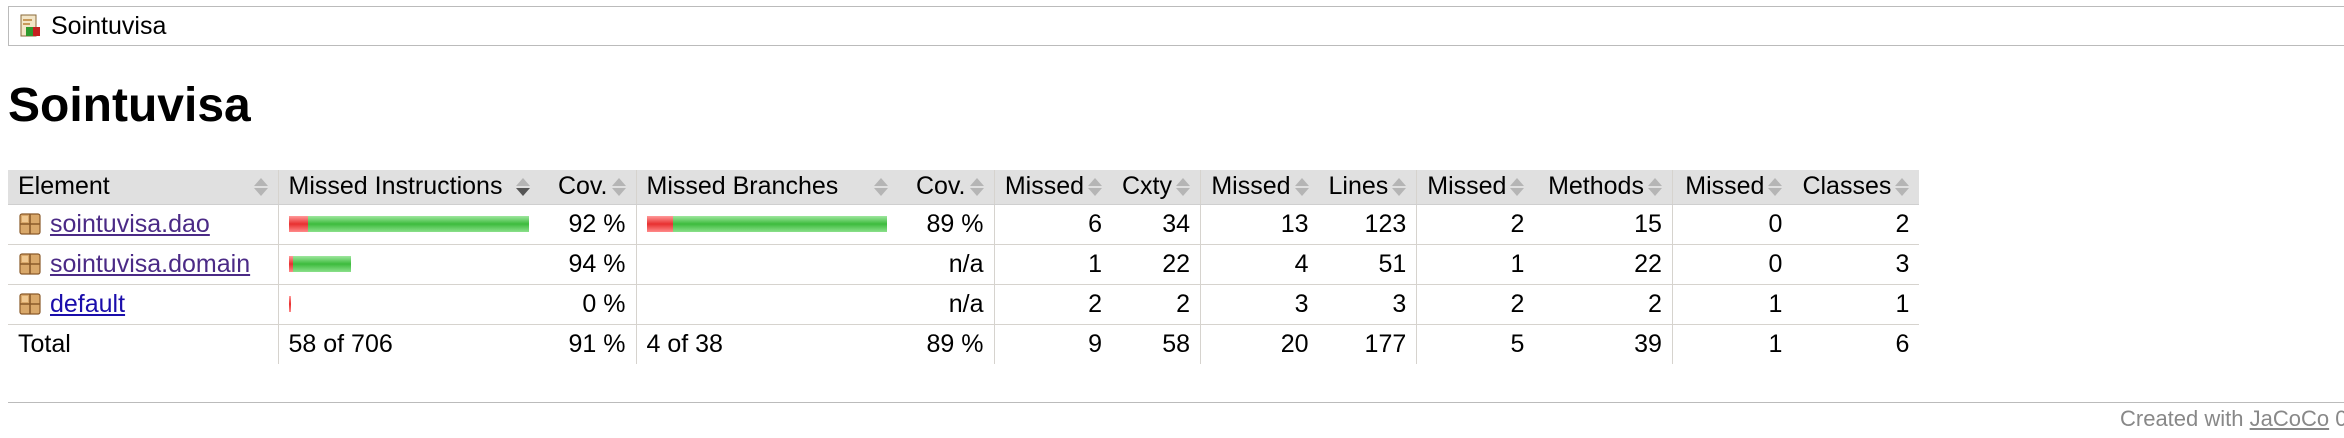  Describe the element at coordinates (109, 25) in the screenshot. I see `breadcrumb-label: Sointuvisa` at that location.